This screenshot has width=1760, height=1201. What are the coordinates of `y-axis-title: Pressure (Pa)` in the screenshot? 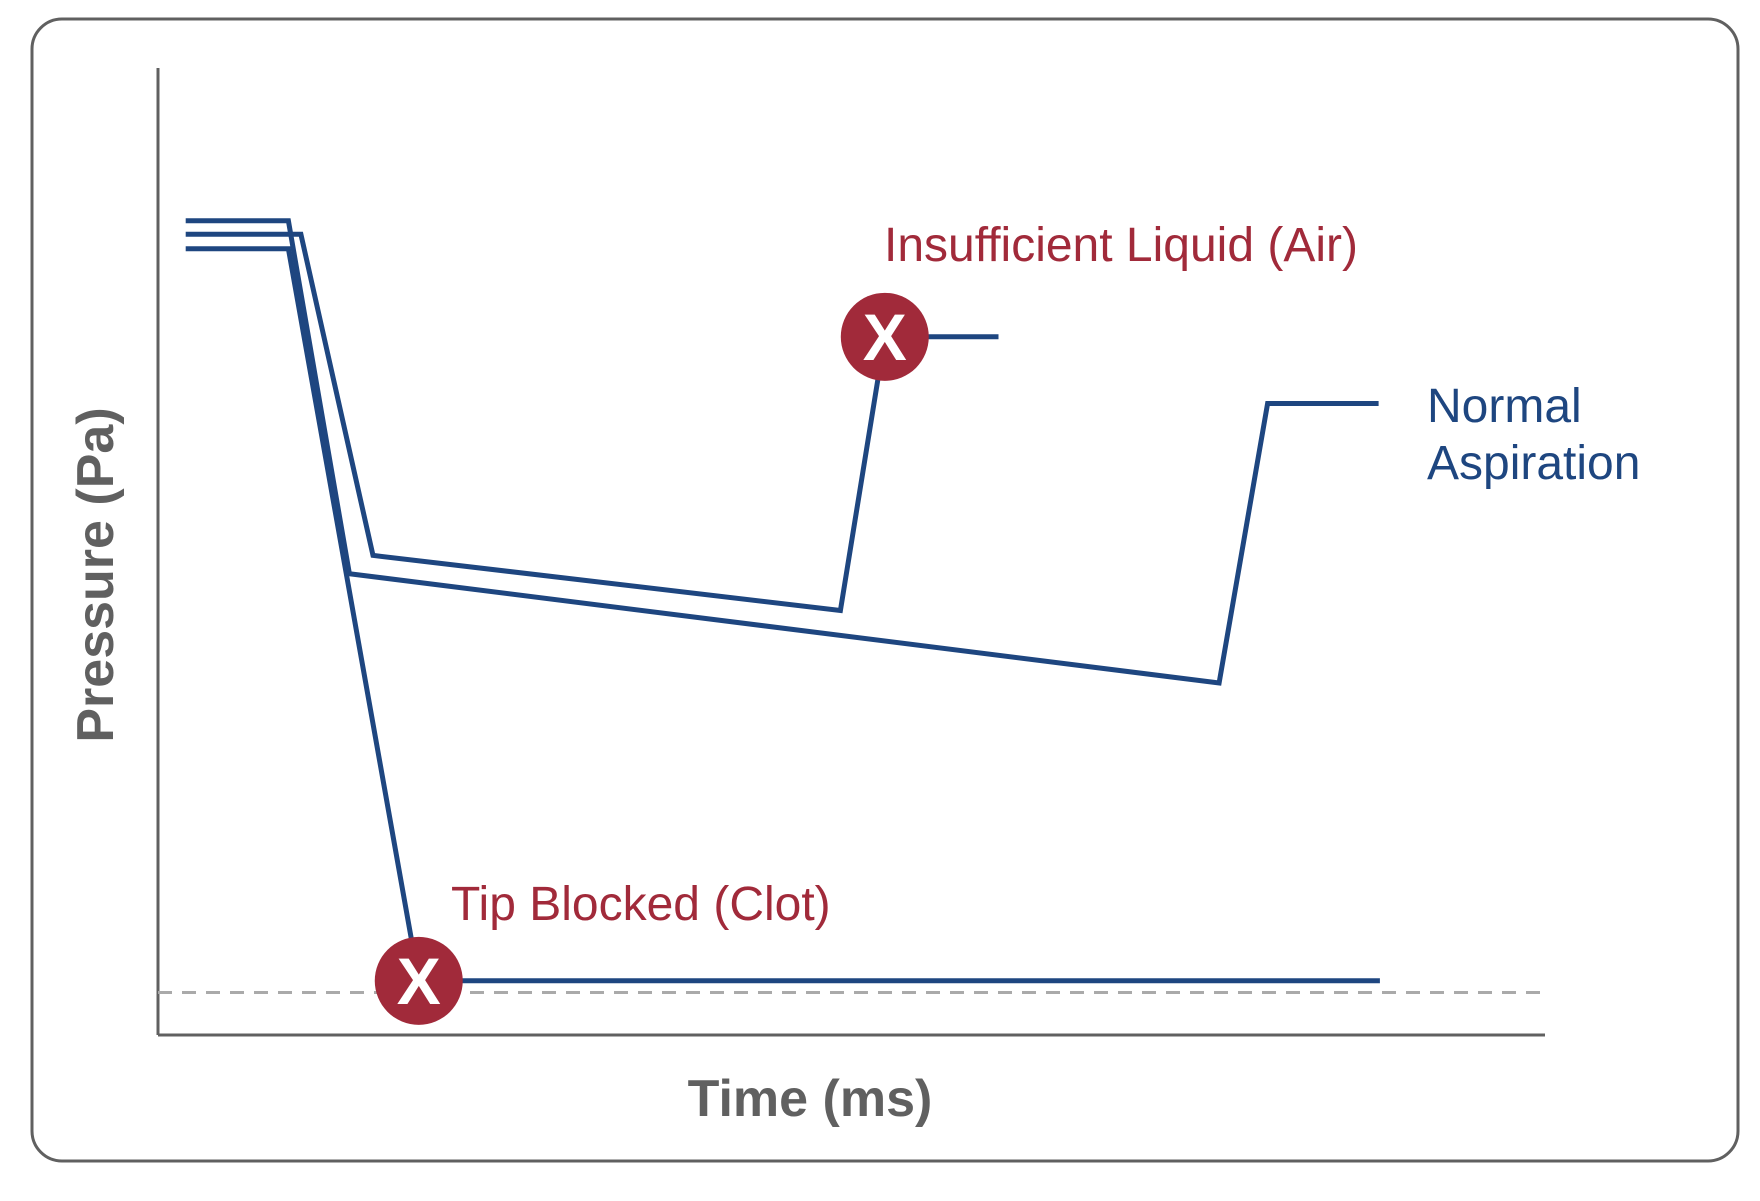 It's located at (96, 574).